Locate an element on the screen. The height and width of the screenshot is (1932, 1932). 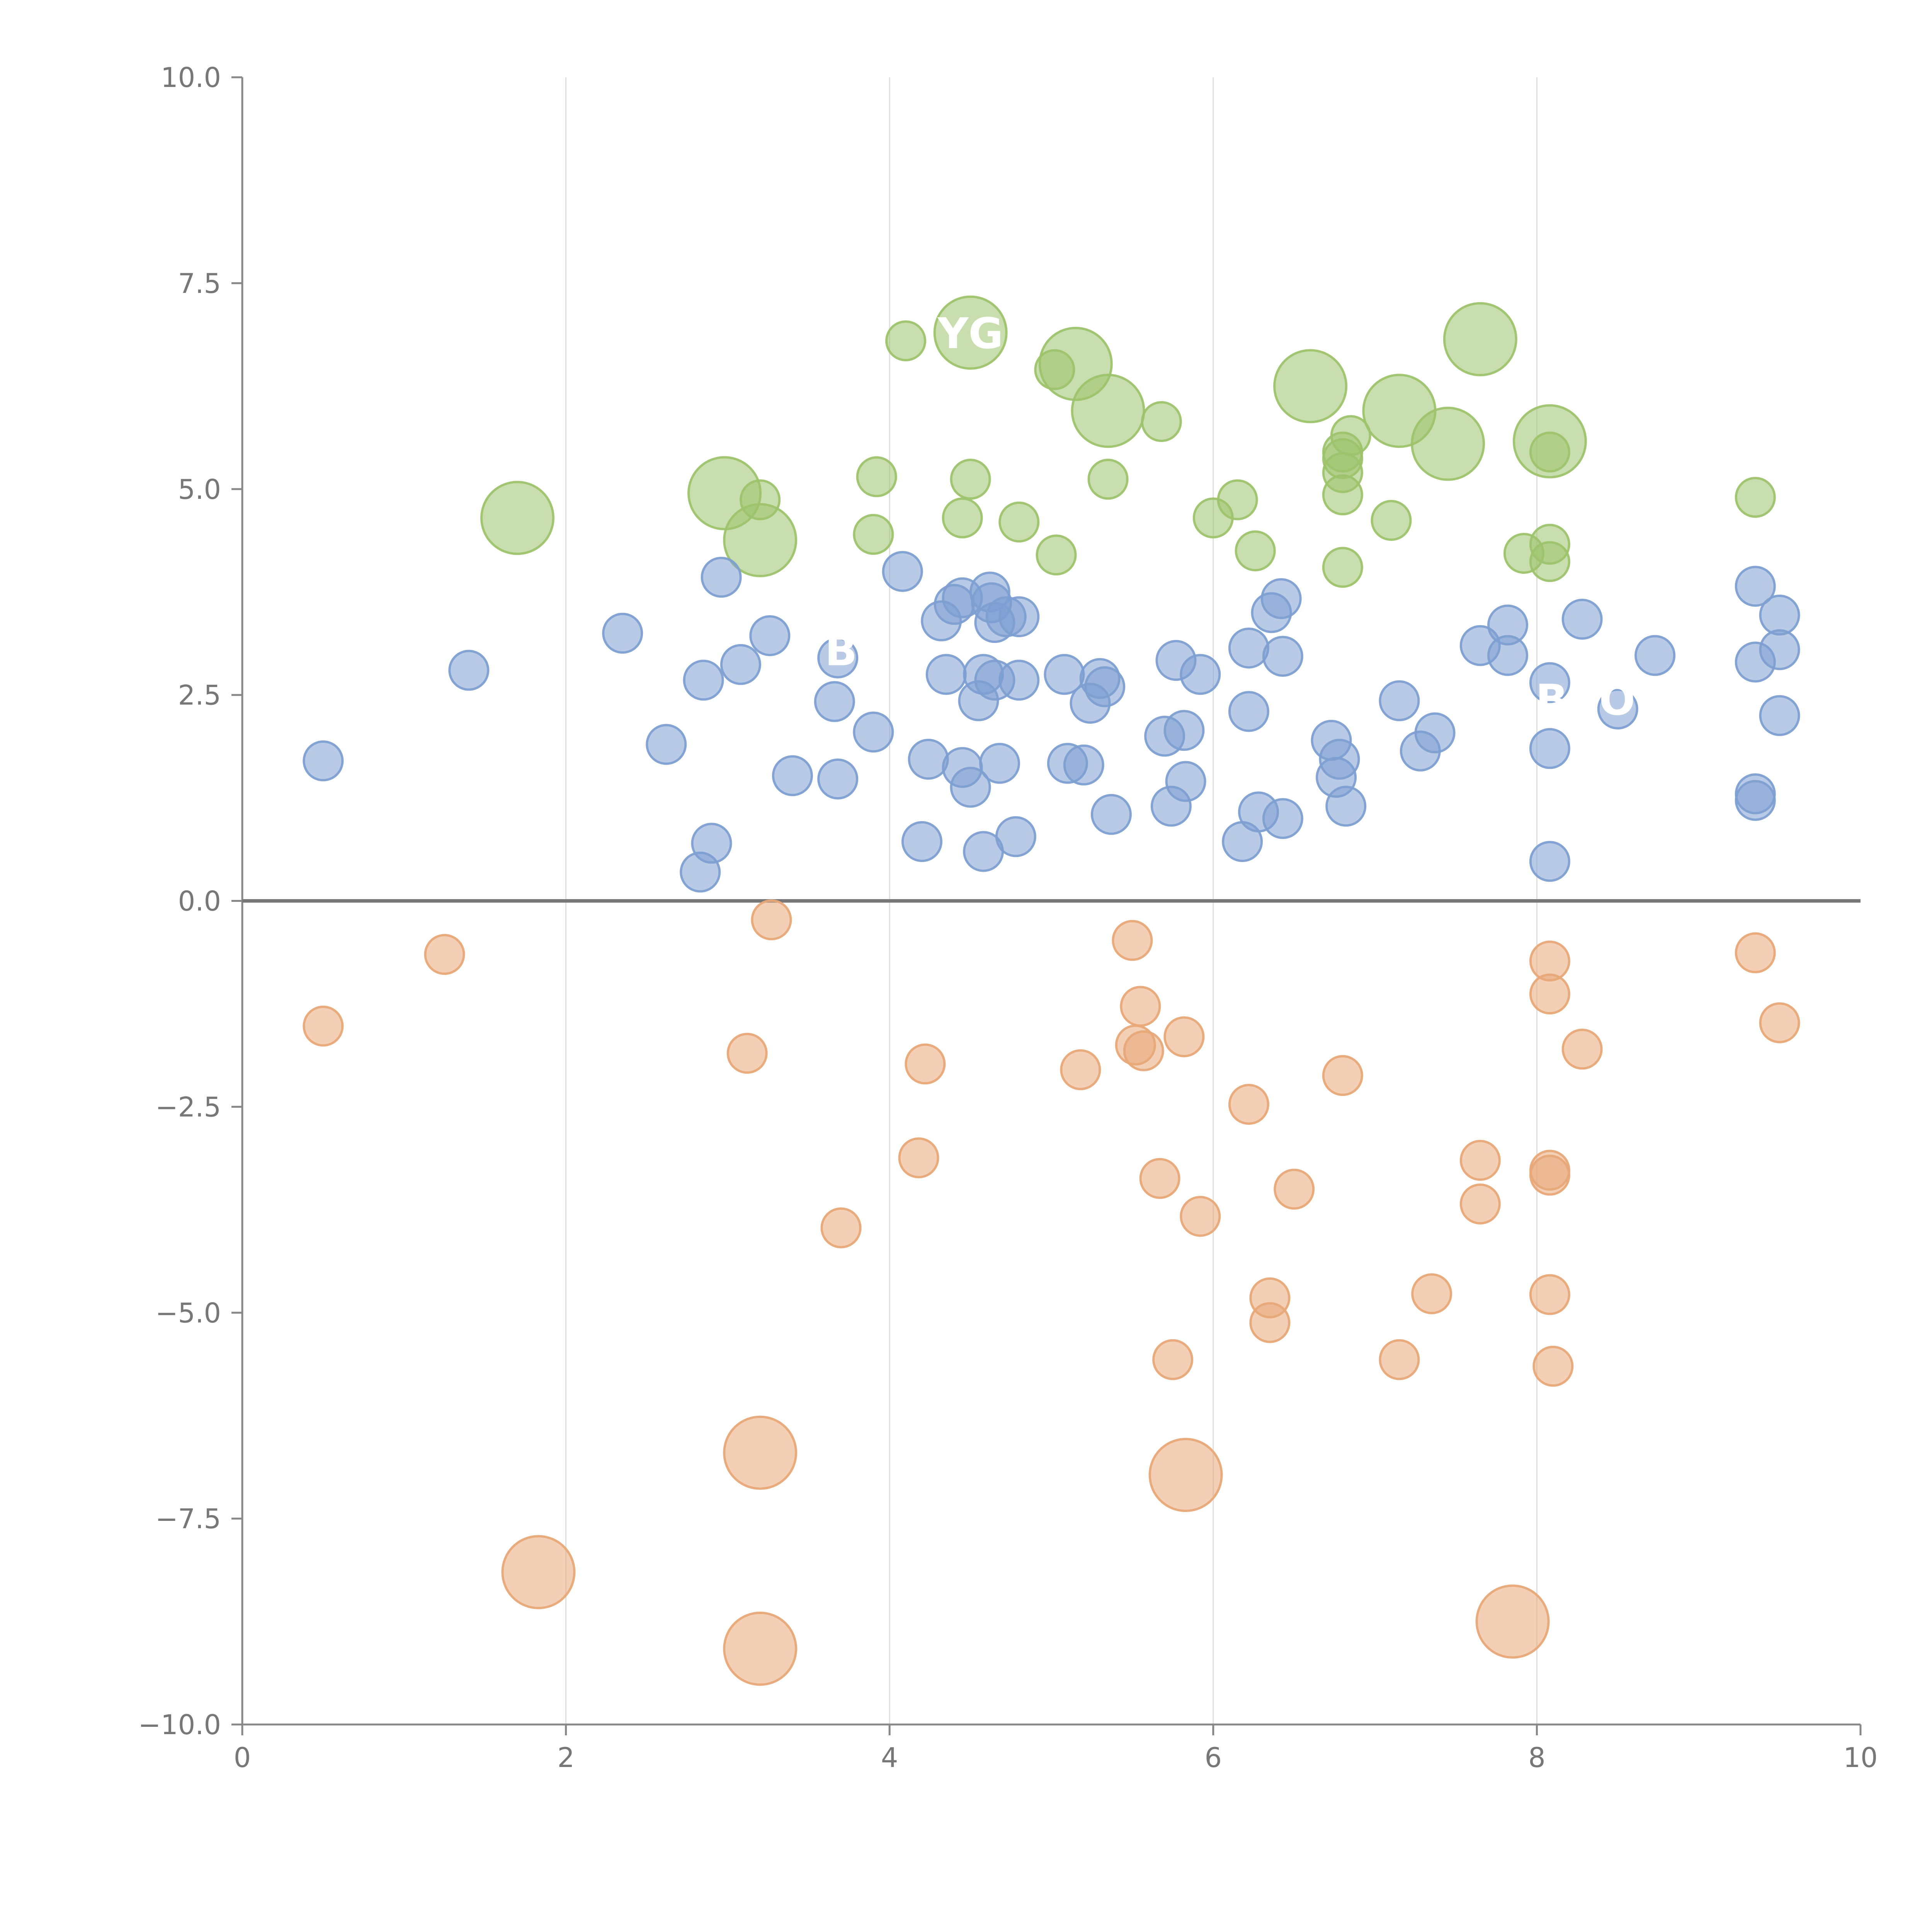
annotation-label-blue: B is located at coordinates (841, 650).